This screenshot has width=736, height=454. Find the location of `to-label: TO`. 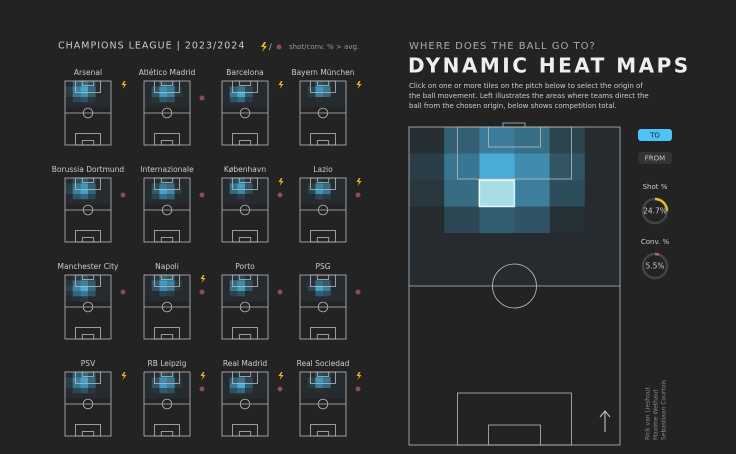

to-label: TO is located at coordinates (654, 136).